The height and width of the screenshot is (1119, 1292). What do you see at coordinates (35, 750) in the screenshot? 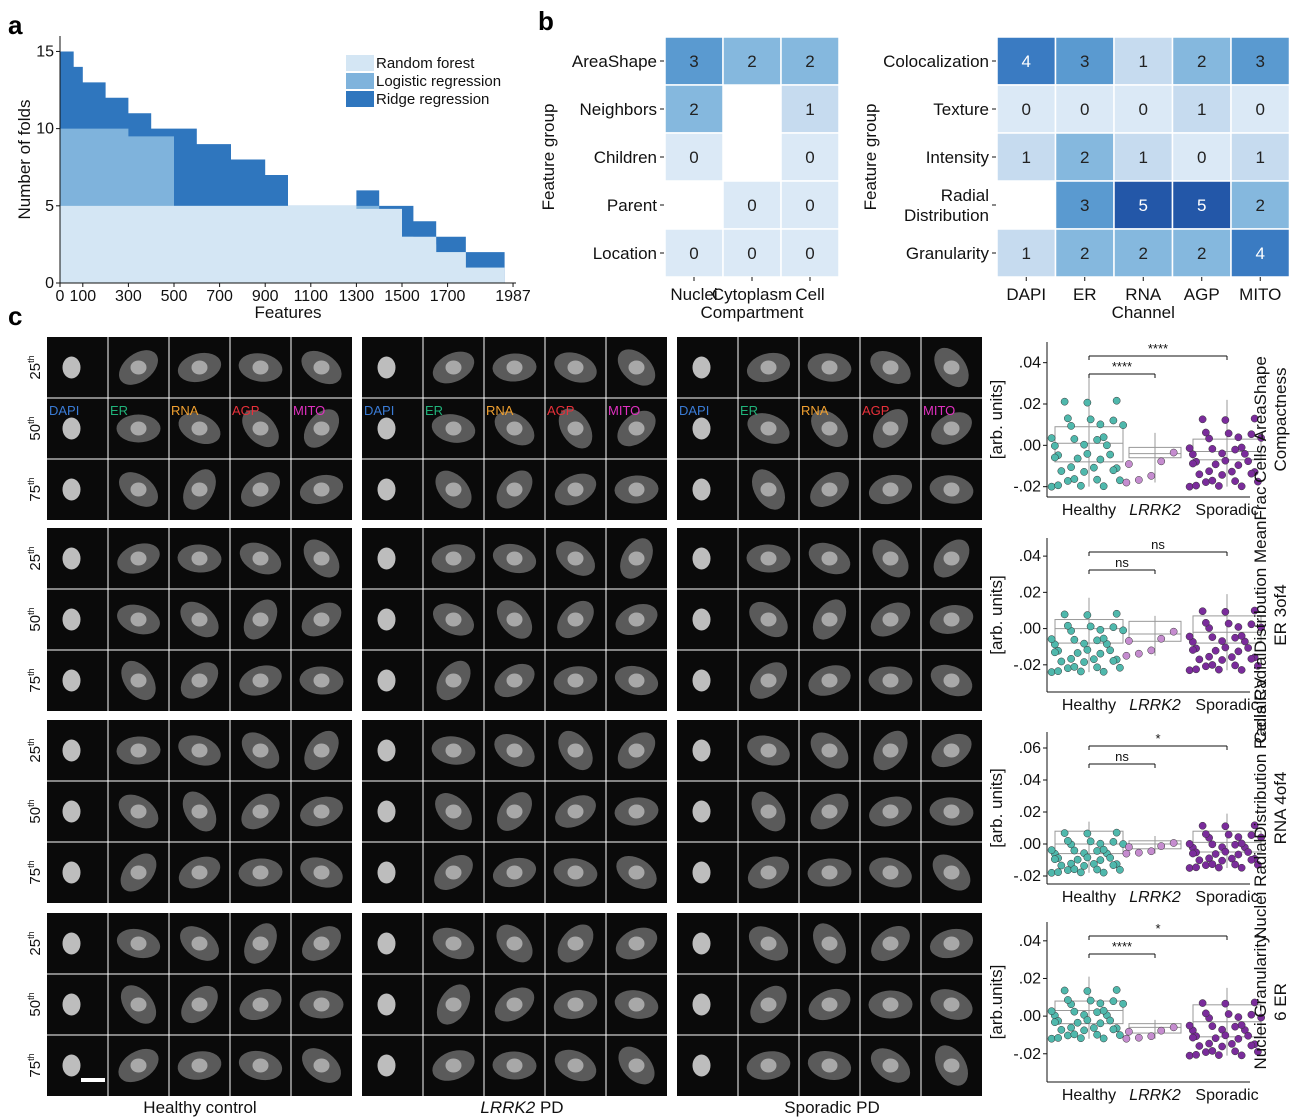
I see `percentile-label: 25th` at bounding box center [35, 750].